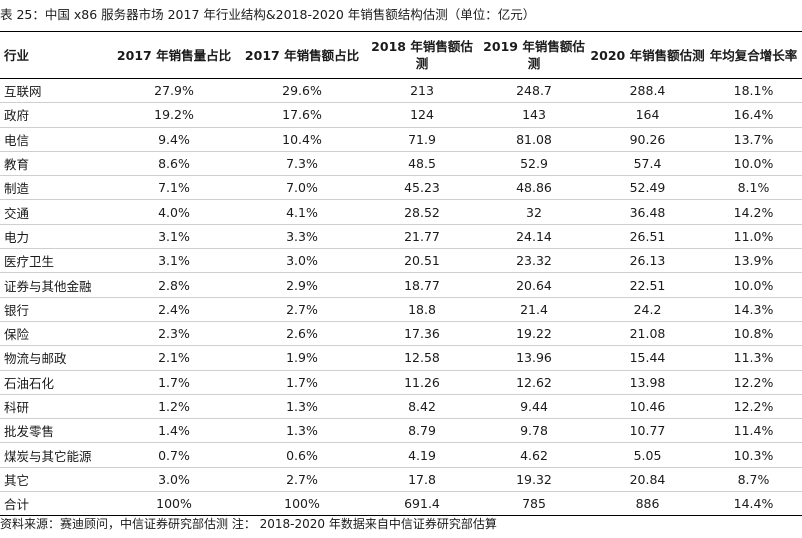 The height and width of the screenshot is (538, 802). Describe the element at coordinates (55, 261) in the screenshot. I see `industry-cell: 医疗卫生` at that location.